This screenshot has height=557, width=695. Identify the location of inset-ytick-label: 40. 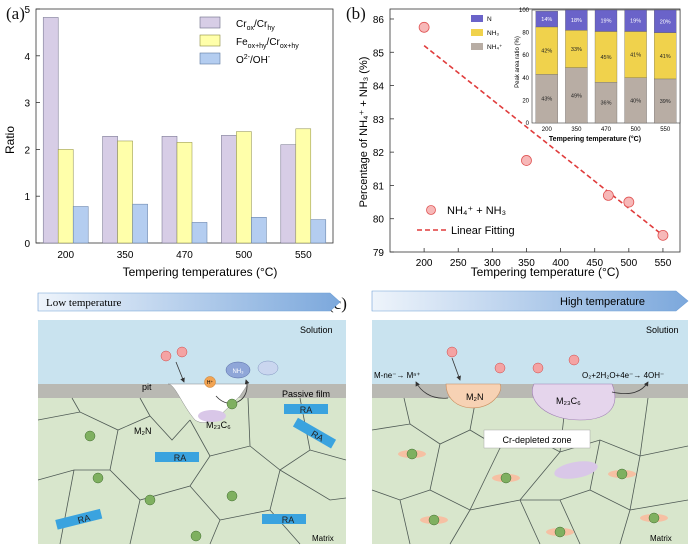
(525, 79).